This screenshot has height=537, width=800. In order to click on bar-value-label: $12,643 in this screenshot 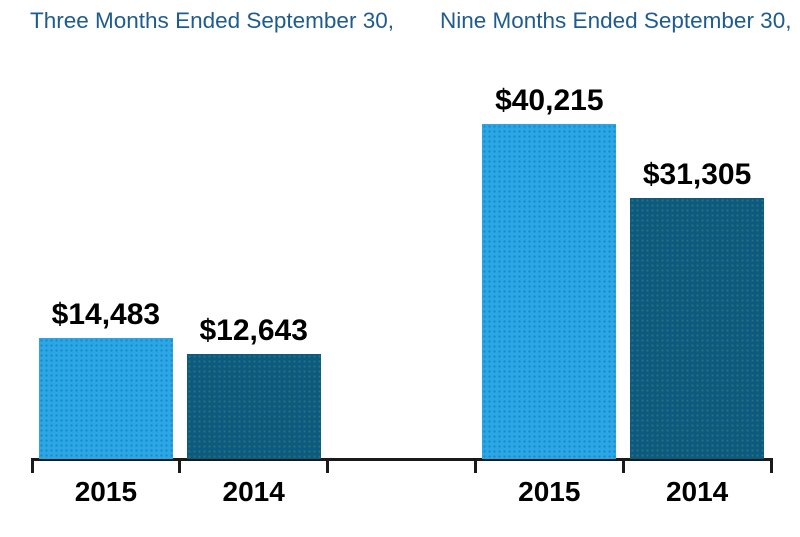, I will do `click(253, 330)`.